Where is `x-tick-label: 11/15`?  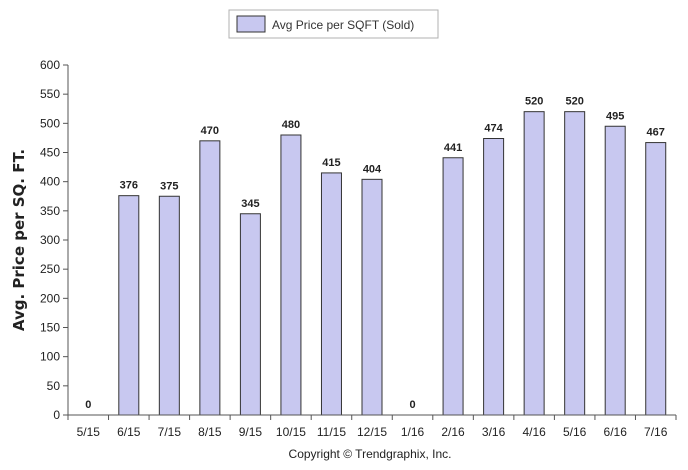
x-tick-label: 11/15 is located at coordinates (331, 432).